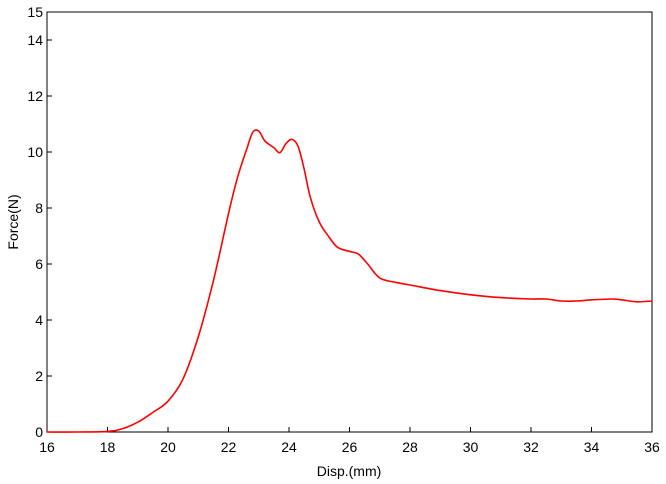 The width and height of the screenshot is (666, 484). What do you see at coordinates (531, 447) in the screenshot?
I see `x-tick-label: 32` at bounding box center [531, 447].